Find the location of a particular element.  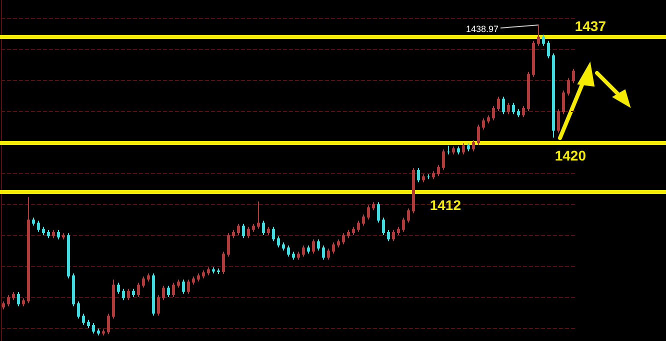

ref-line-label: 1412 is located at coordinates (446, 205).